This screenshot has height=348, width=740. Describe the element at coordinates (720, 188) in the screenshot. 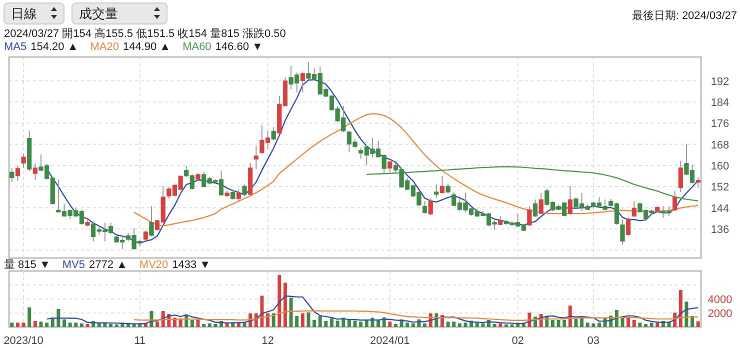

I see `y-tick-label: 152` at that location.